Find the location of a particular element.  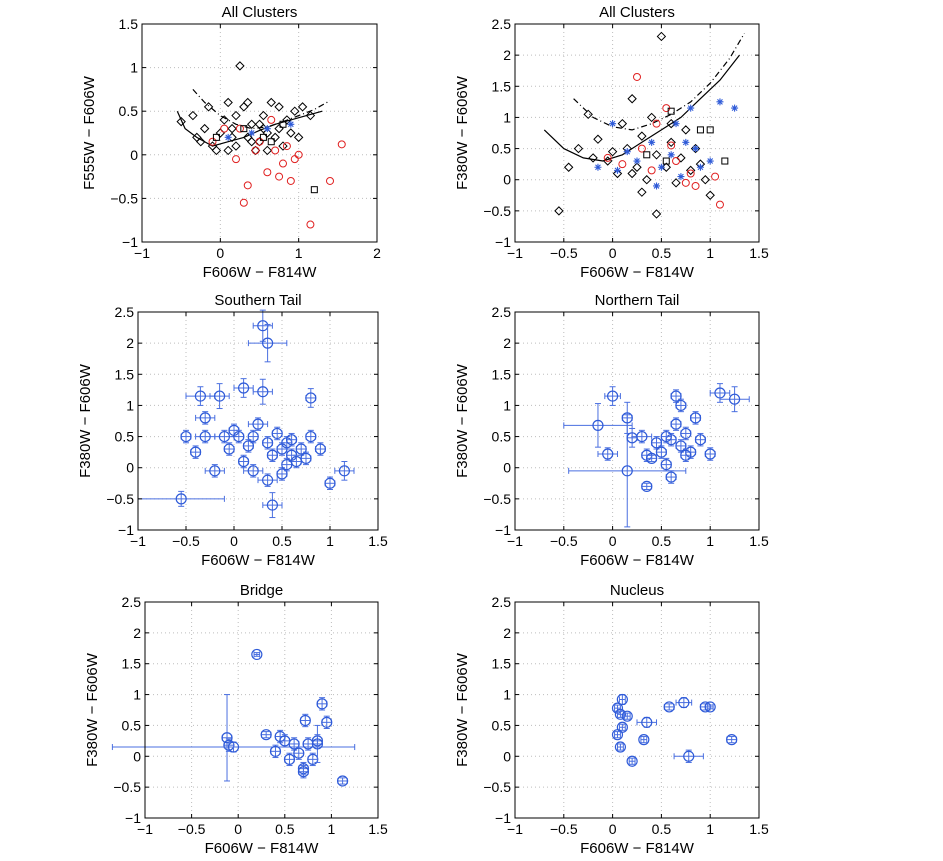

model-curve is located at coordinates (641, 108).